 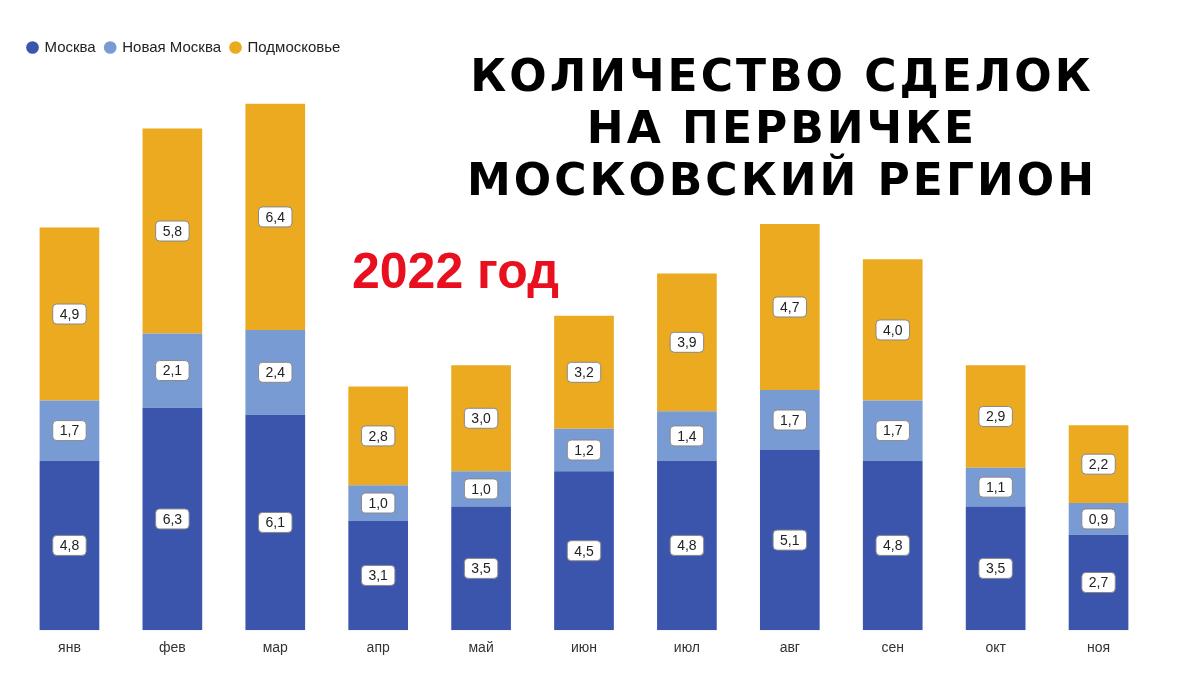 I want to click on data-label: 5,8, so click(x=172, y=230).